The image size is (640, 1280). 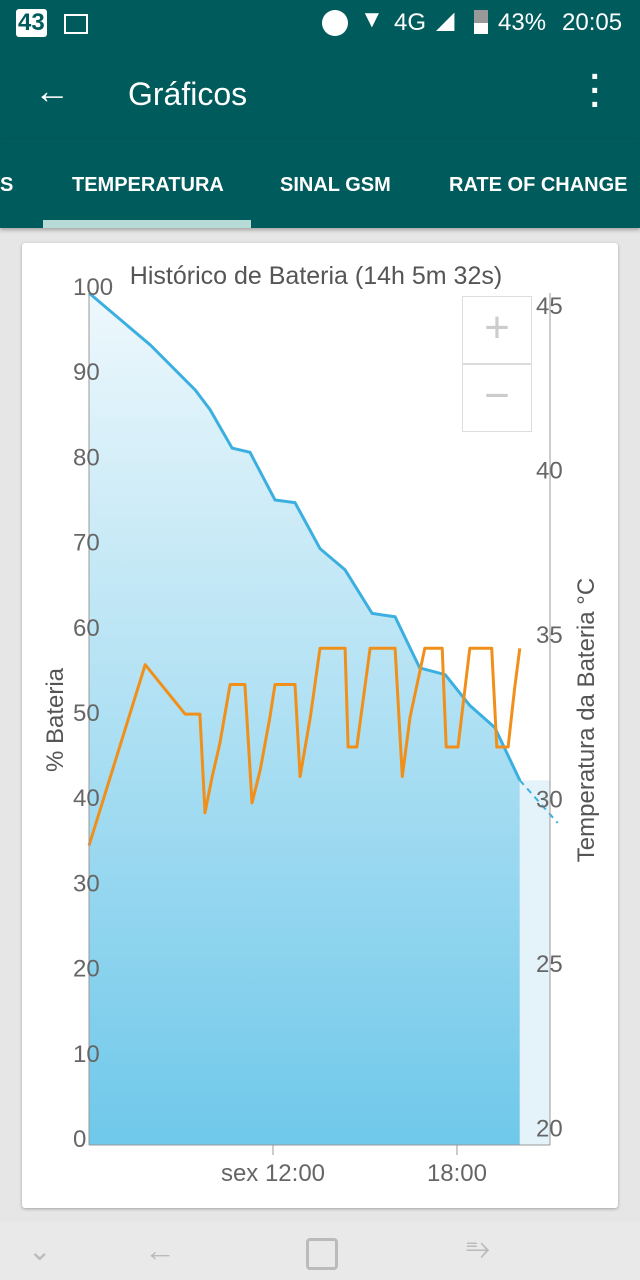 What do you see at coordinates (55, 719) in the screenshot?
I see `y-axis-label: % Bateria` at bounding box center [55, 719].